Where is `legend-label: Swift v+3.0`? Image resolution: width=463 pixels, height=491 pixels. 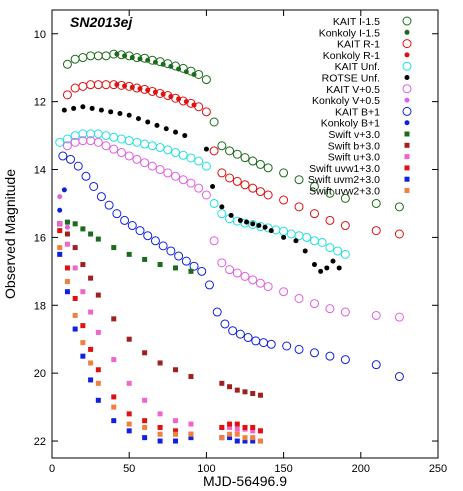 legend-label: Swift v+3.0 is located at coordinates (354, 135).